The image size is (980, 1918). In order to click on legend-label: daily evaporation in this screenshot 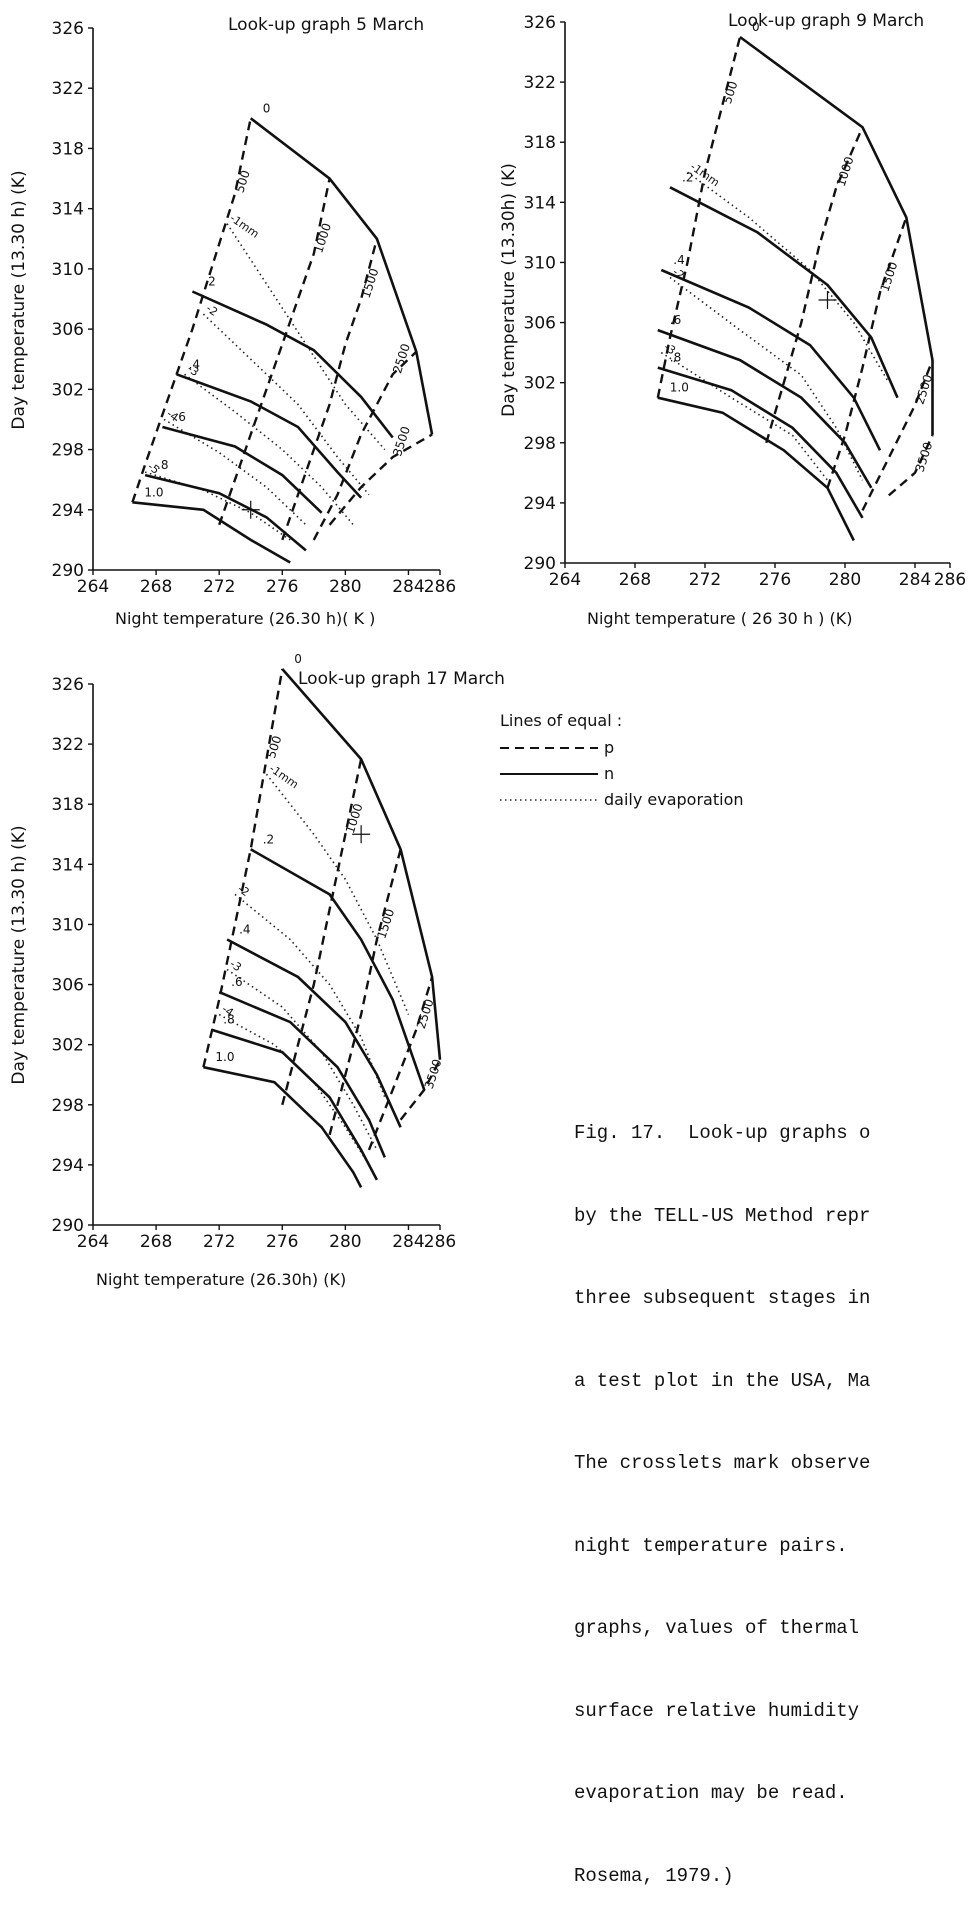, I will do `click(674, 799)`.